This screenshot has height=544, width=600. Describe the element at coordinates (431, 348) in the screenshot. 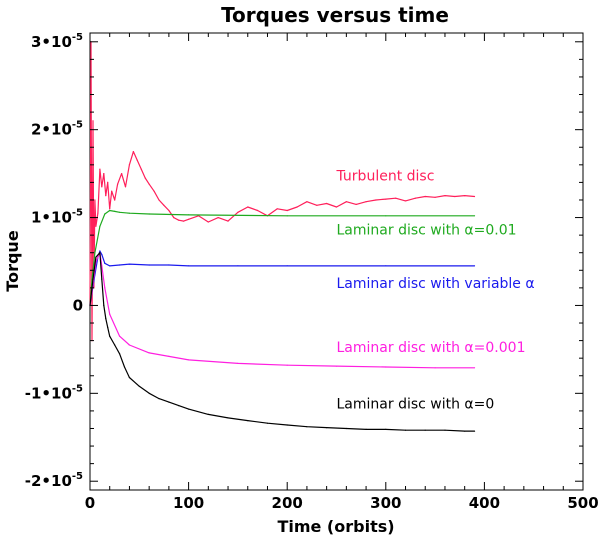

I see `series-label-laminar-disc-with-alpha-0-001: Laminar disc with α=0.001` at that location.